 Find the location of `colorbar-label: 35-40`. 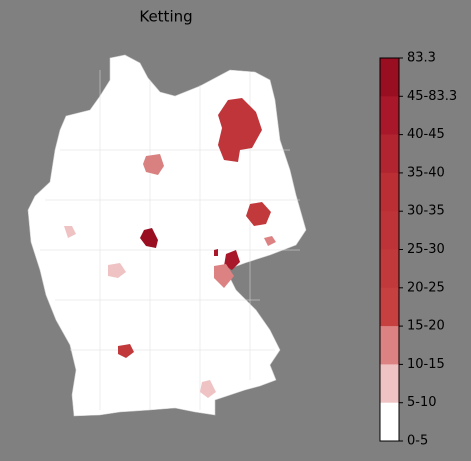

colorbar-label: 35-40 is located at coordinates (426, 172).